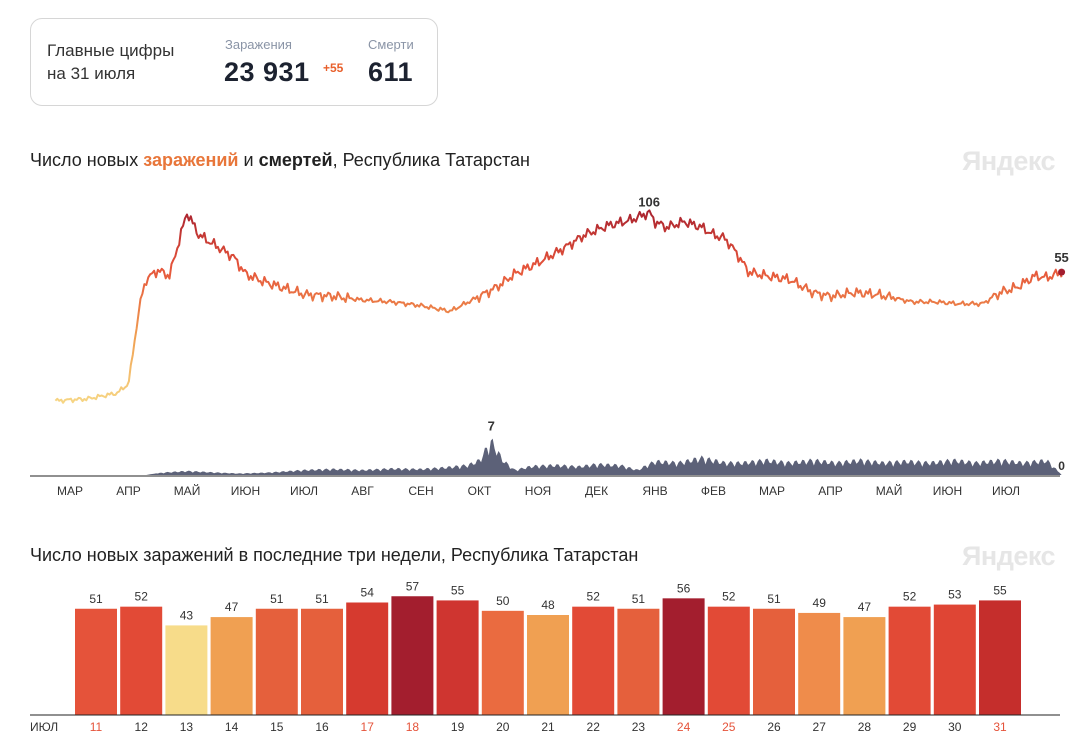 This screenshot has height=754, width=1080. Describe the element at coordinates (594, 727) in the screenshot. I see `bar-category-label: 22` at that location.